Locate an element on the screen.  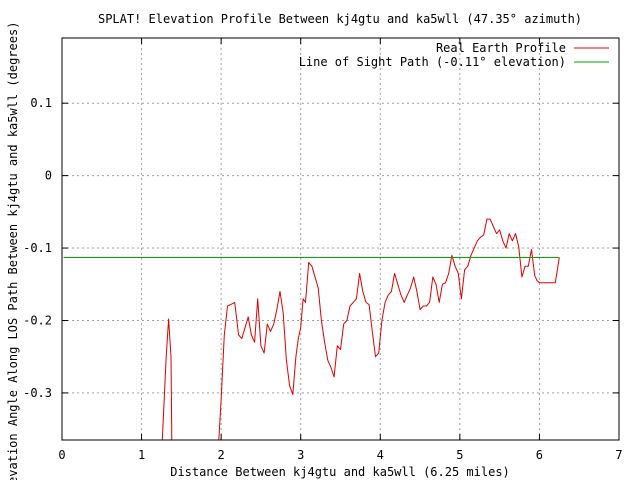
x-tick-label: 0 is located at coordinates (61, 455).